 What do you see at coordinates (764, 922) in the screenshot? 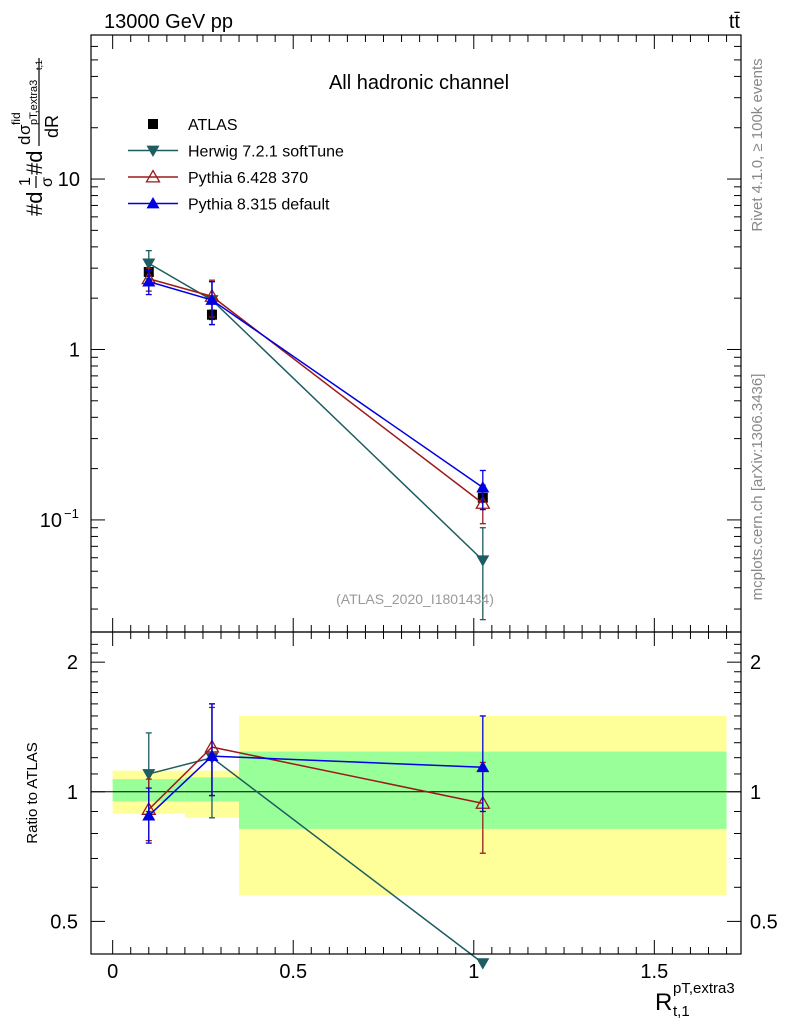
I see `ratio-ytick-label-right-2: 0.5` at bounding box center [764, 922].